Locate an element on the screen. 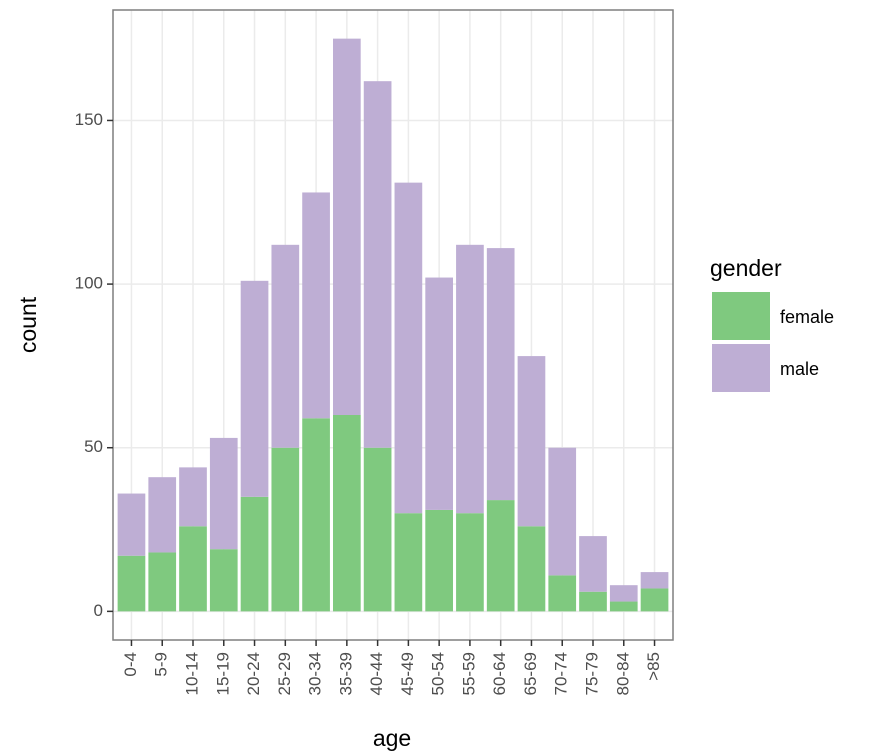  x-tick-label: 50-54 is located at coordinates (438, 673).